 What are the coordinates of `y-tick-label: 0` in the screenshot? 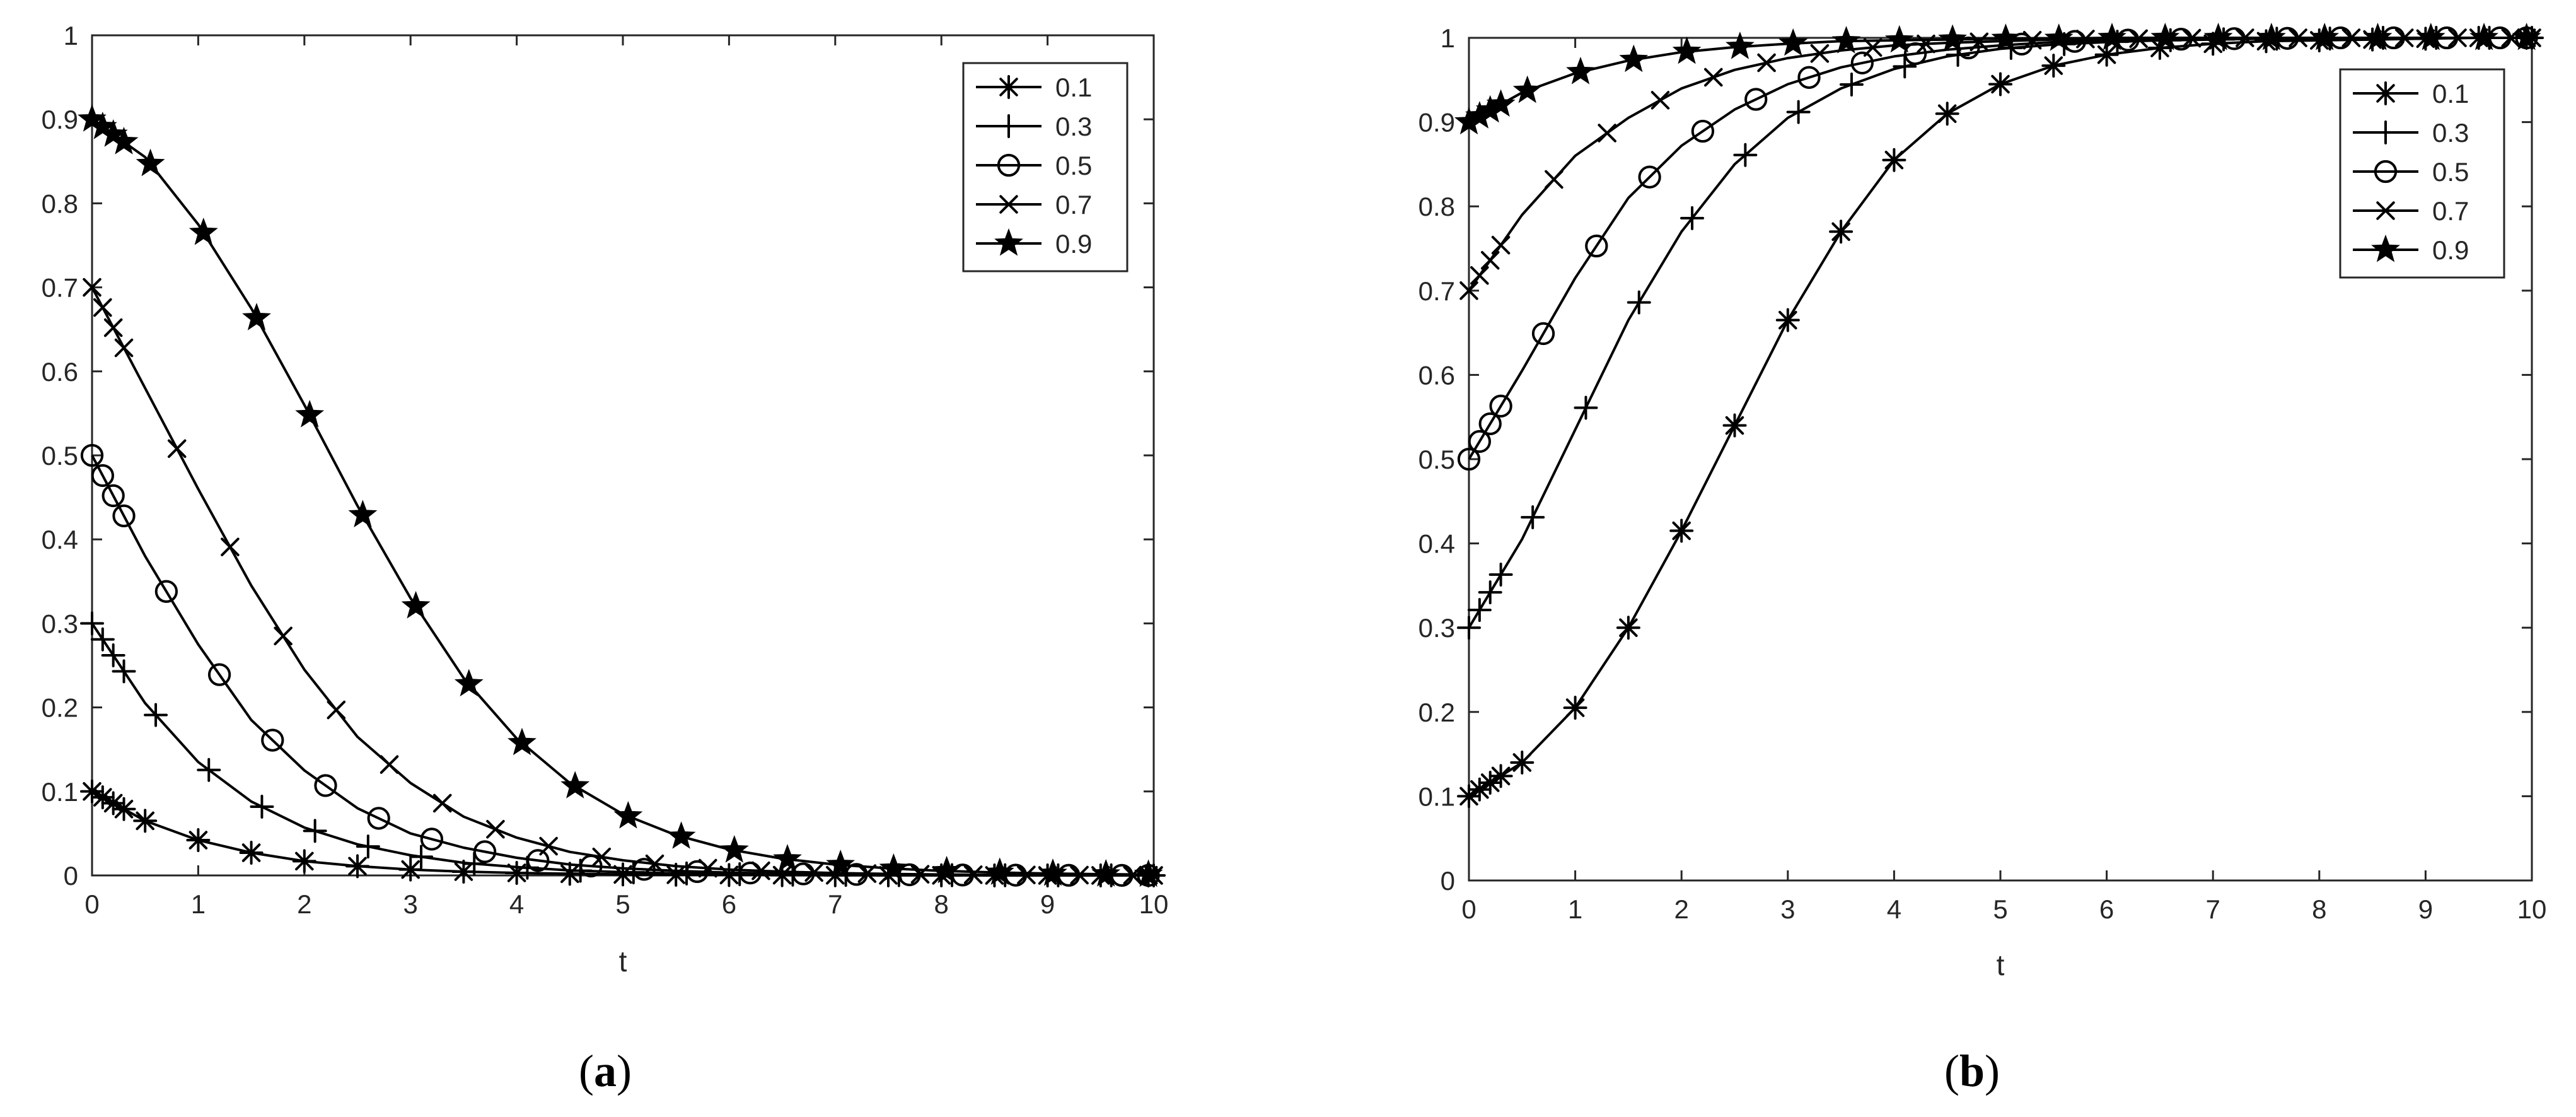 It's located at (71, 876).